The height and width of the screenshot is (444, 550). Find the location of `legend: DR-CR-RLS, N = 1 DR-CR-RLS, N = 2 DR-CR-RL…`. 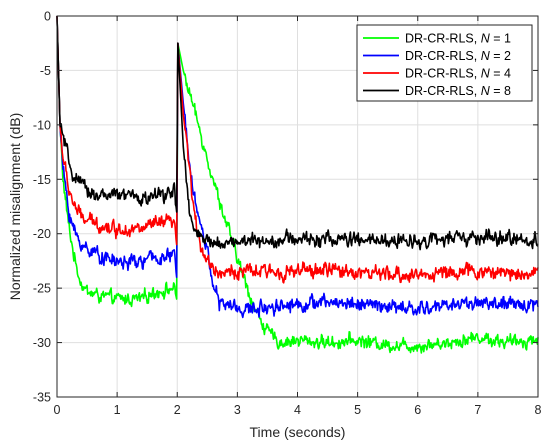

legend: DR-CR-RLS, N = 1 DR-CR-RLS, N = 2 DR-CR-RL… is located at coordinates (444, 63).